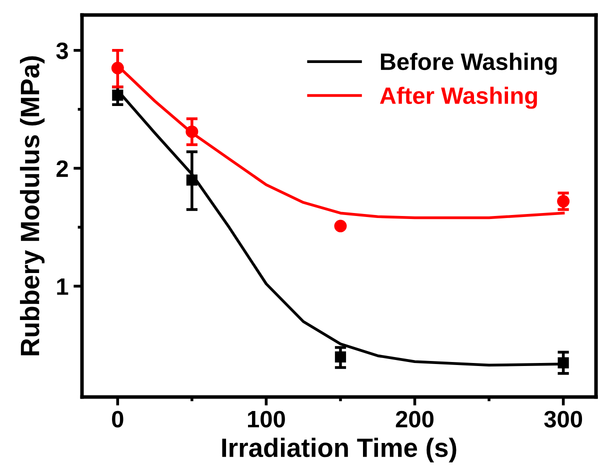 The width and height of the screenshot is (598, 476). I want to click on y-tick-label: 2, so click(62, 168).